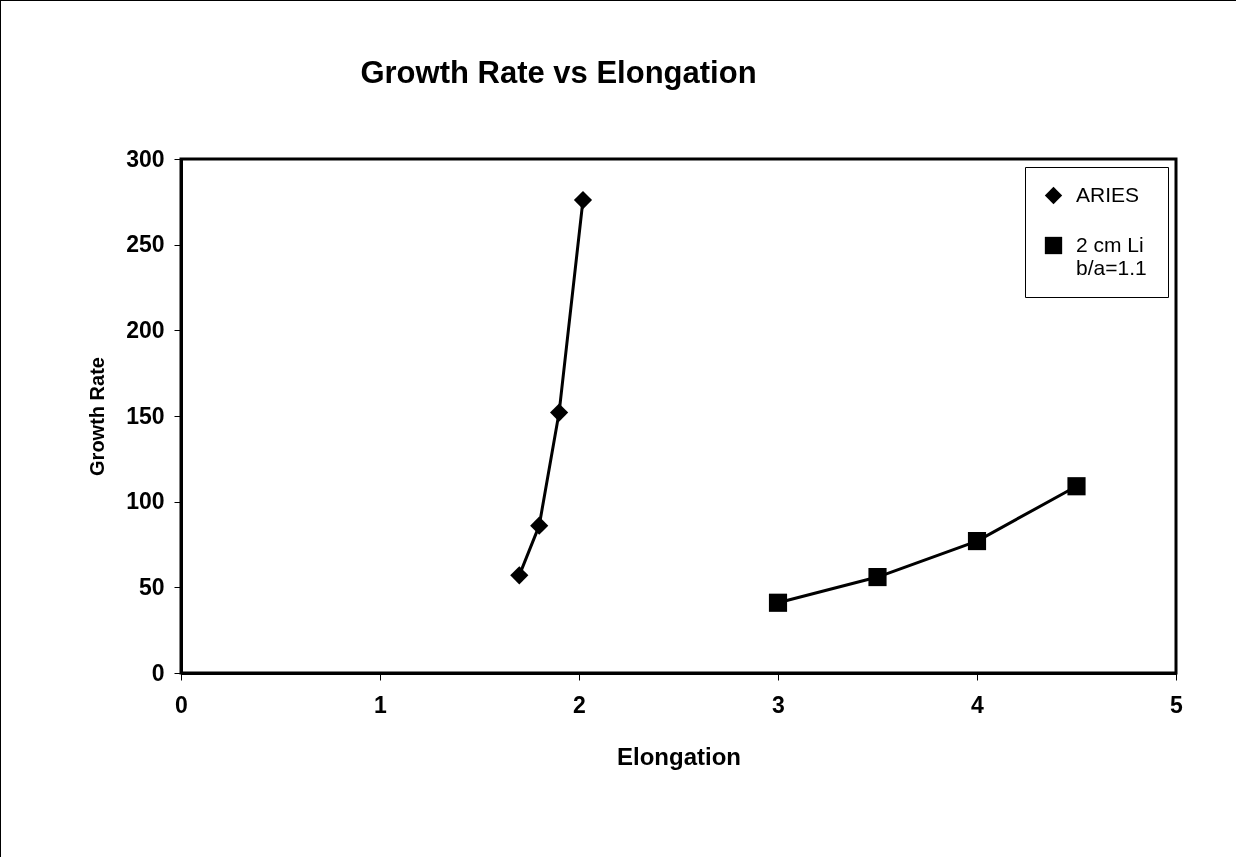  I want to click on y-tick-label: 300, so click(145, 158).